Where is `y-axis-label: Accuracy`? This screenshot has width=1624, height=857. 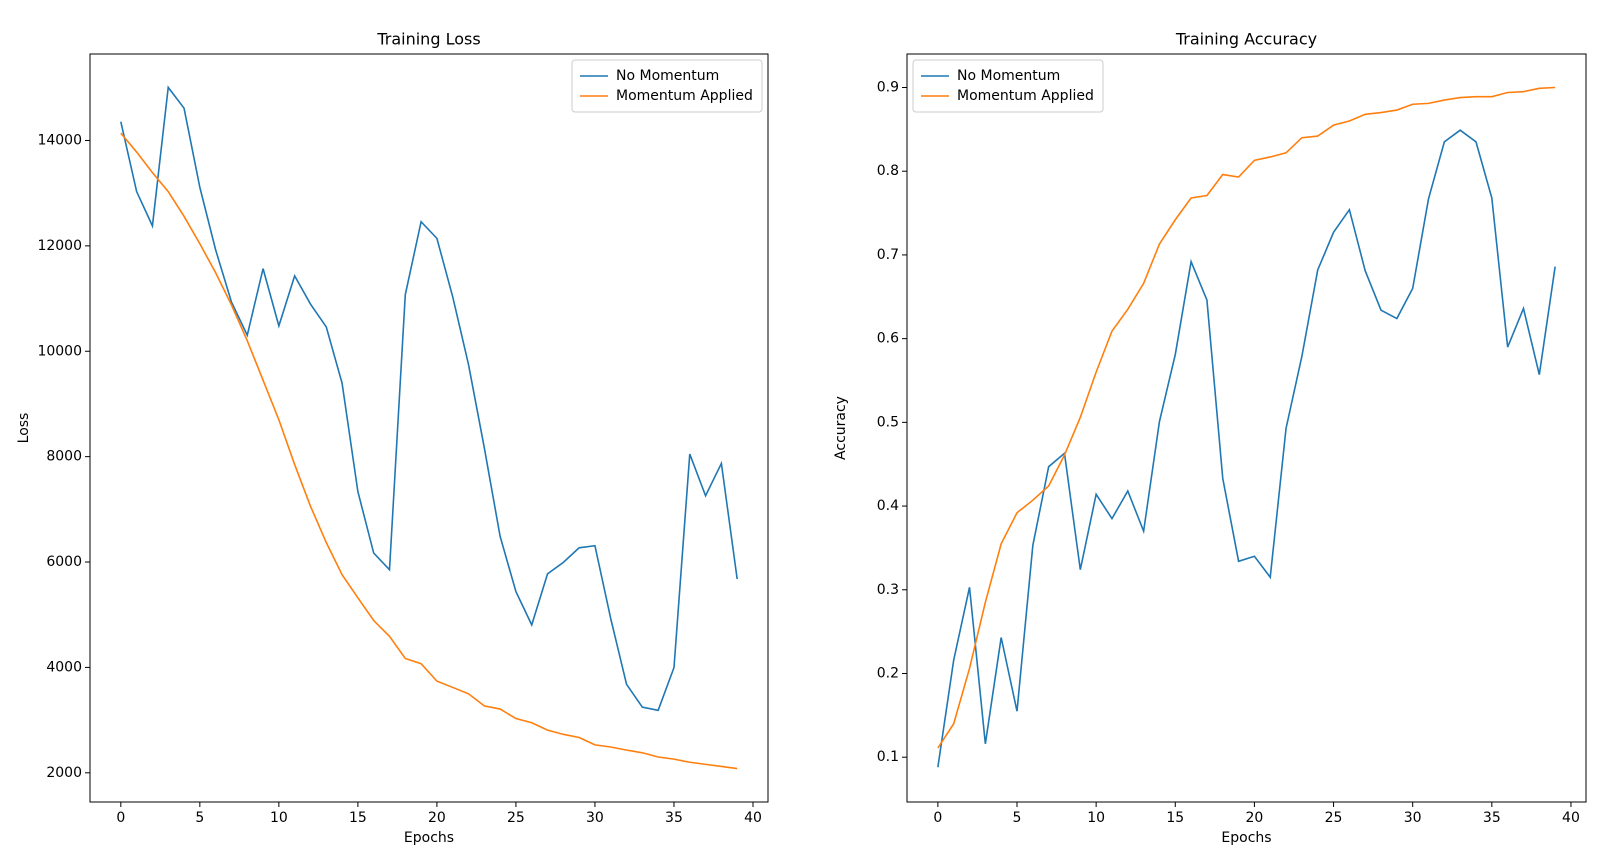 y-axis-label: Accuracy is located at coordinates (841, 428).